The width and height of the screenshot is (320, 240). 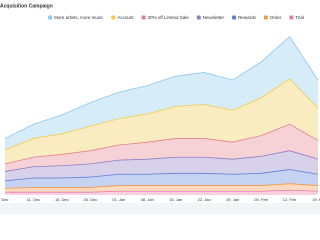 What do you see at coordinates (175, 199) in the screenshot?
I see `x-tick-label: 15. Jan` at bounding box center [175, 199].